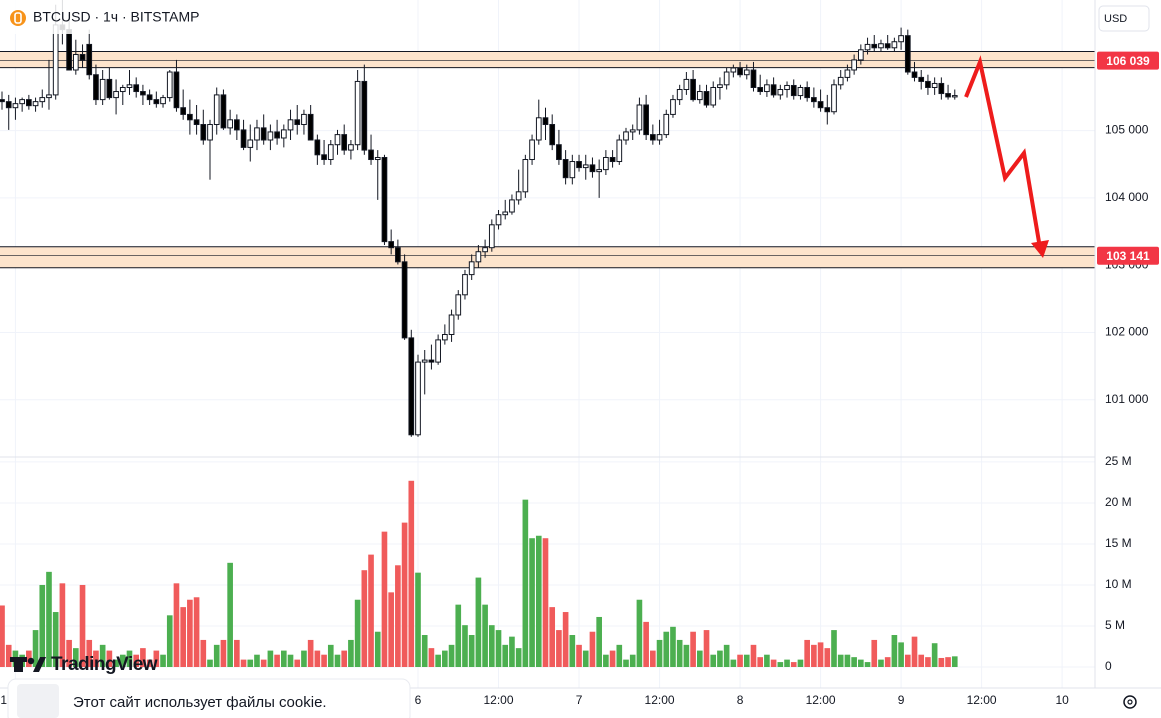 The height and width of the screenshot is (718, 1161). What do you see at coordinates (1062, 700) in the screenshot?
I see `x-tick-label: 10` at bounding box center [1062, 700].